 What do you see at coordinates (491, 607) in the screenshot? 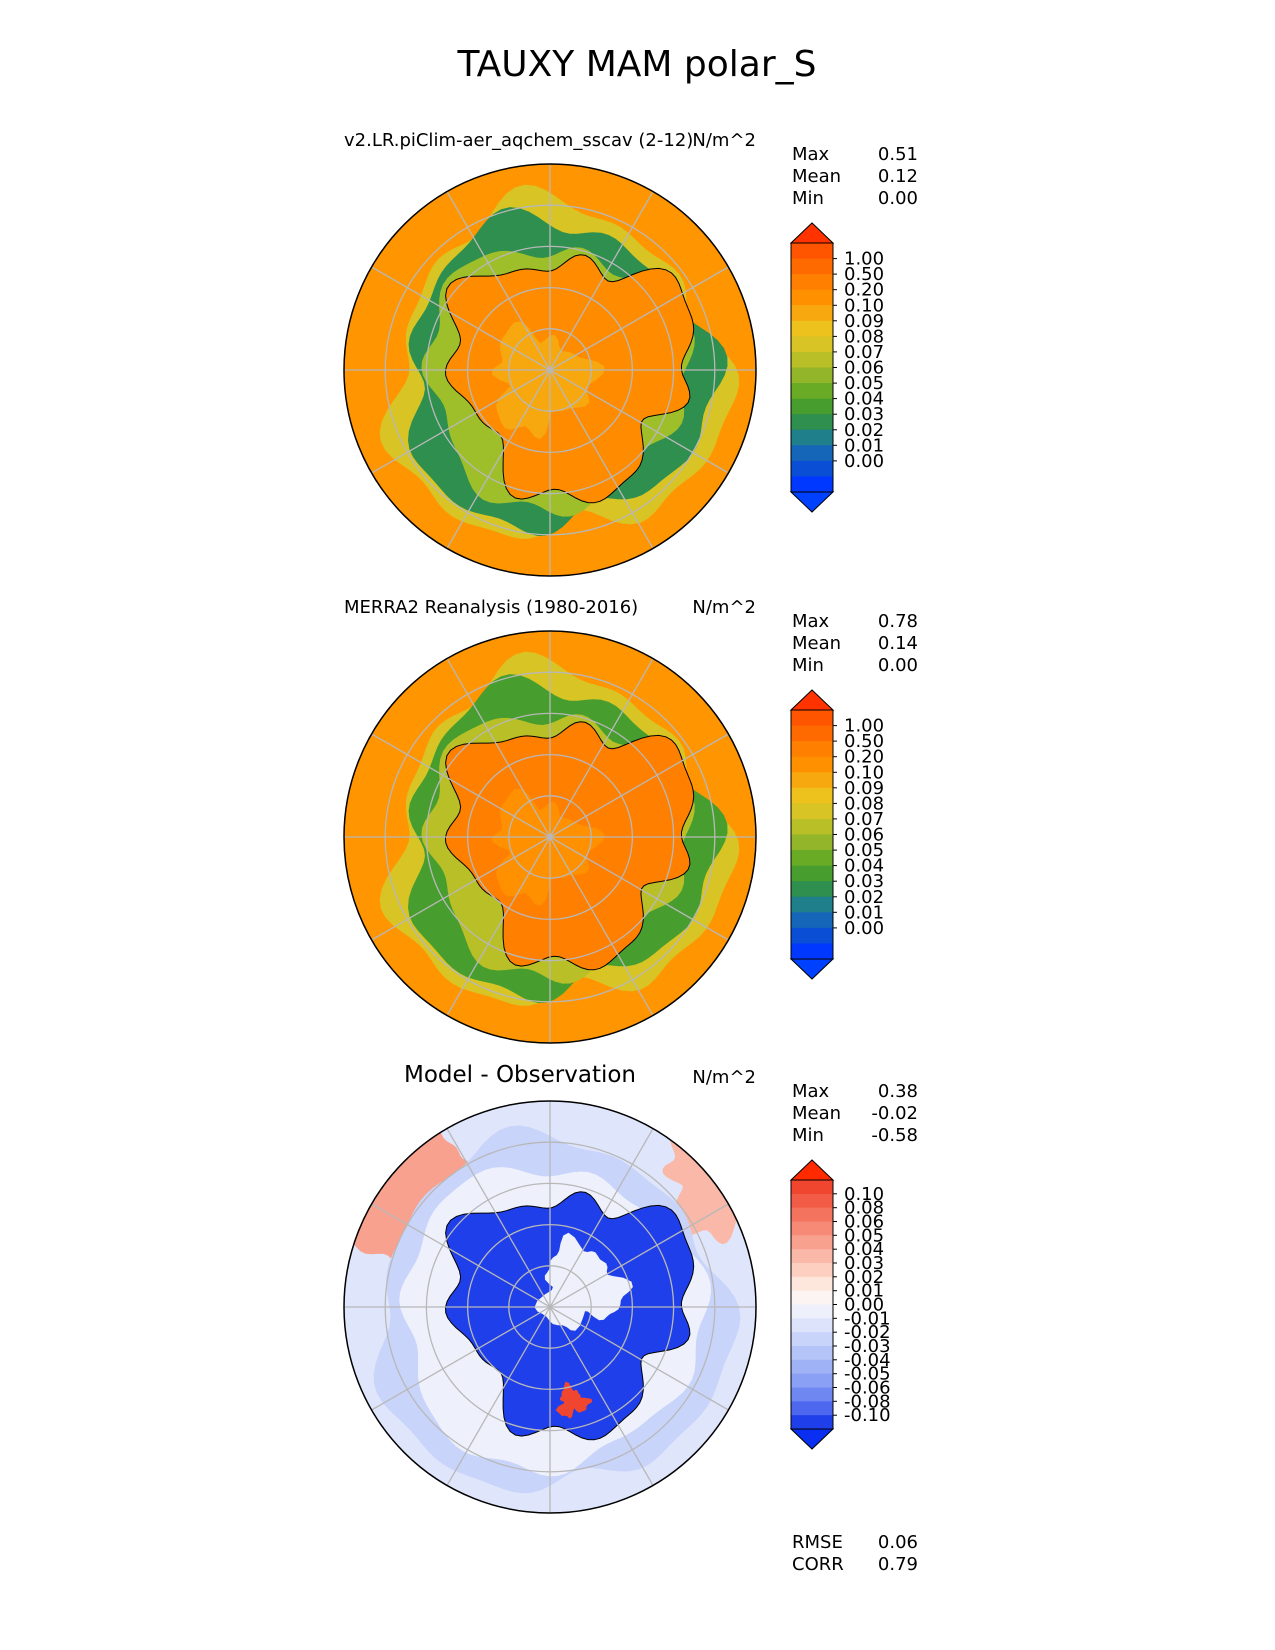
I see `panel-title: MERRA2 Reanalysis (1980-2016)` at bounding box center [491, 607].